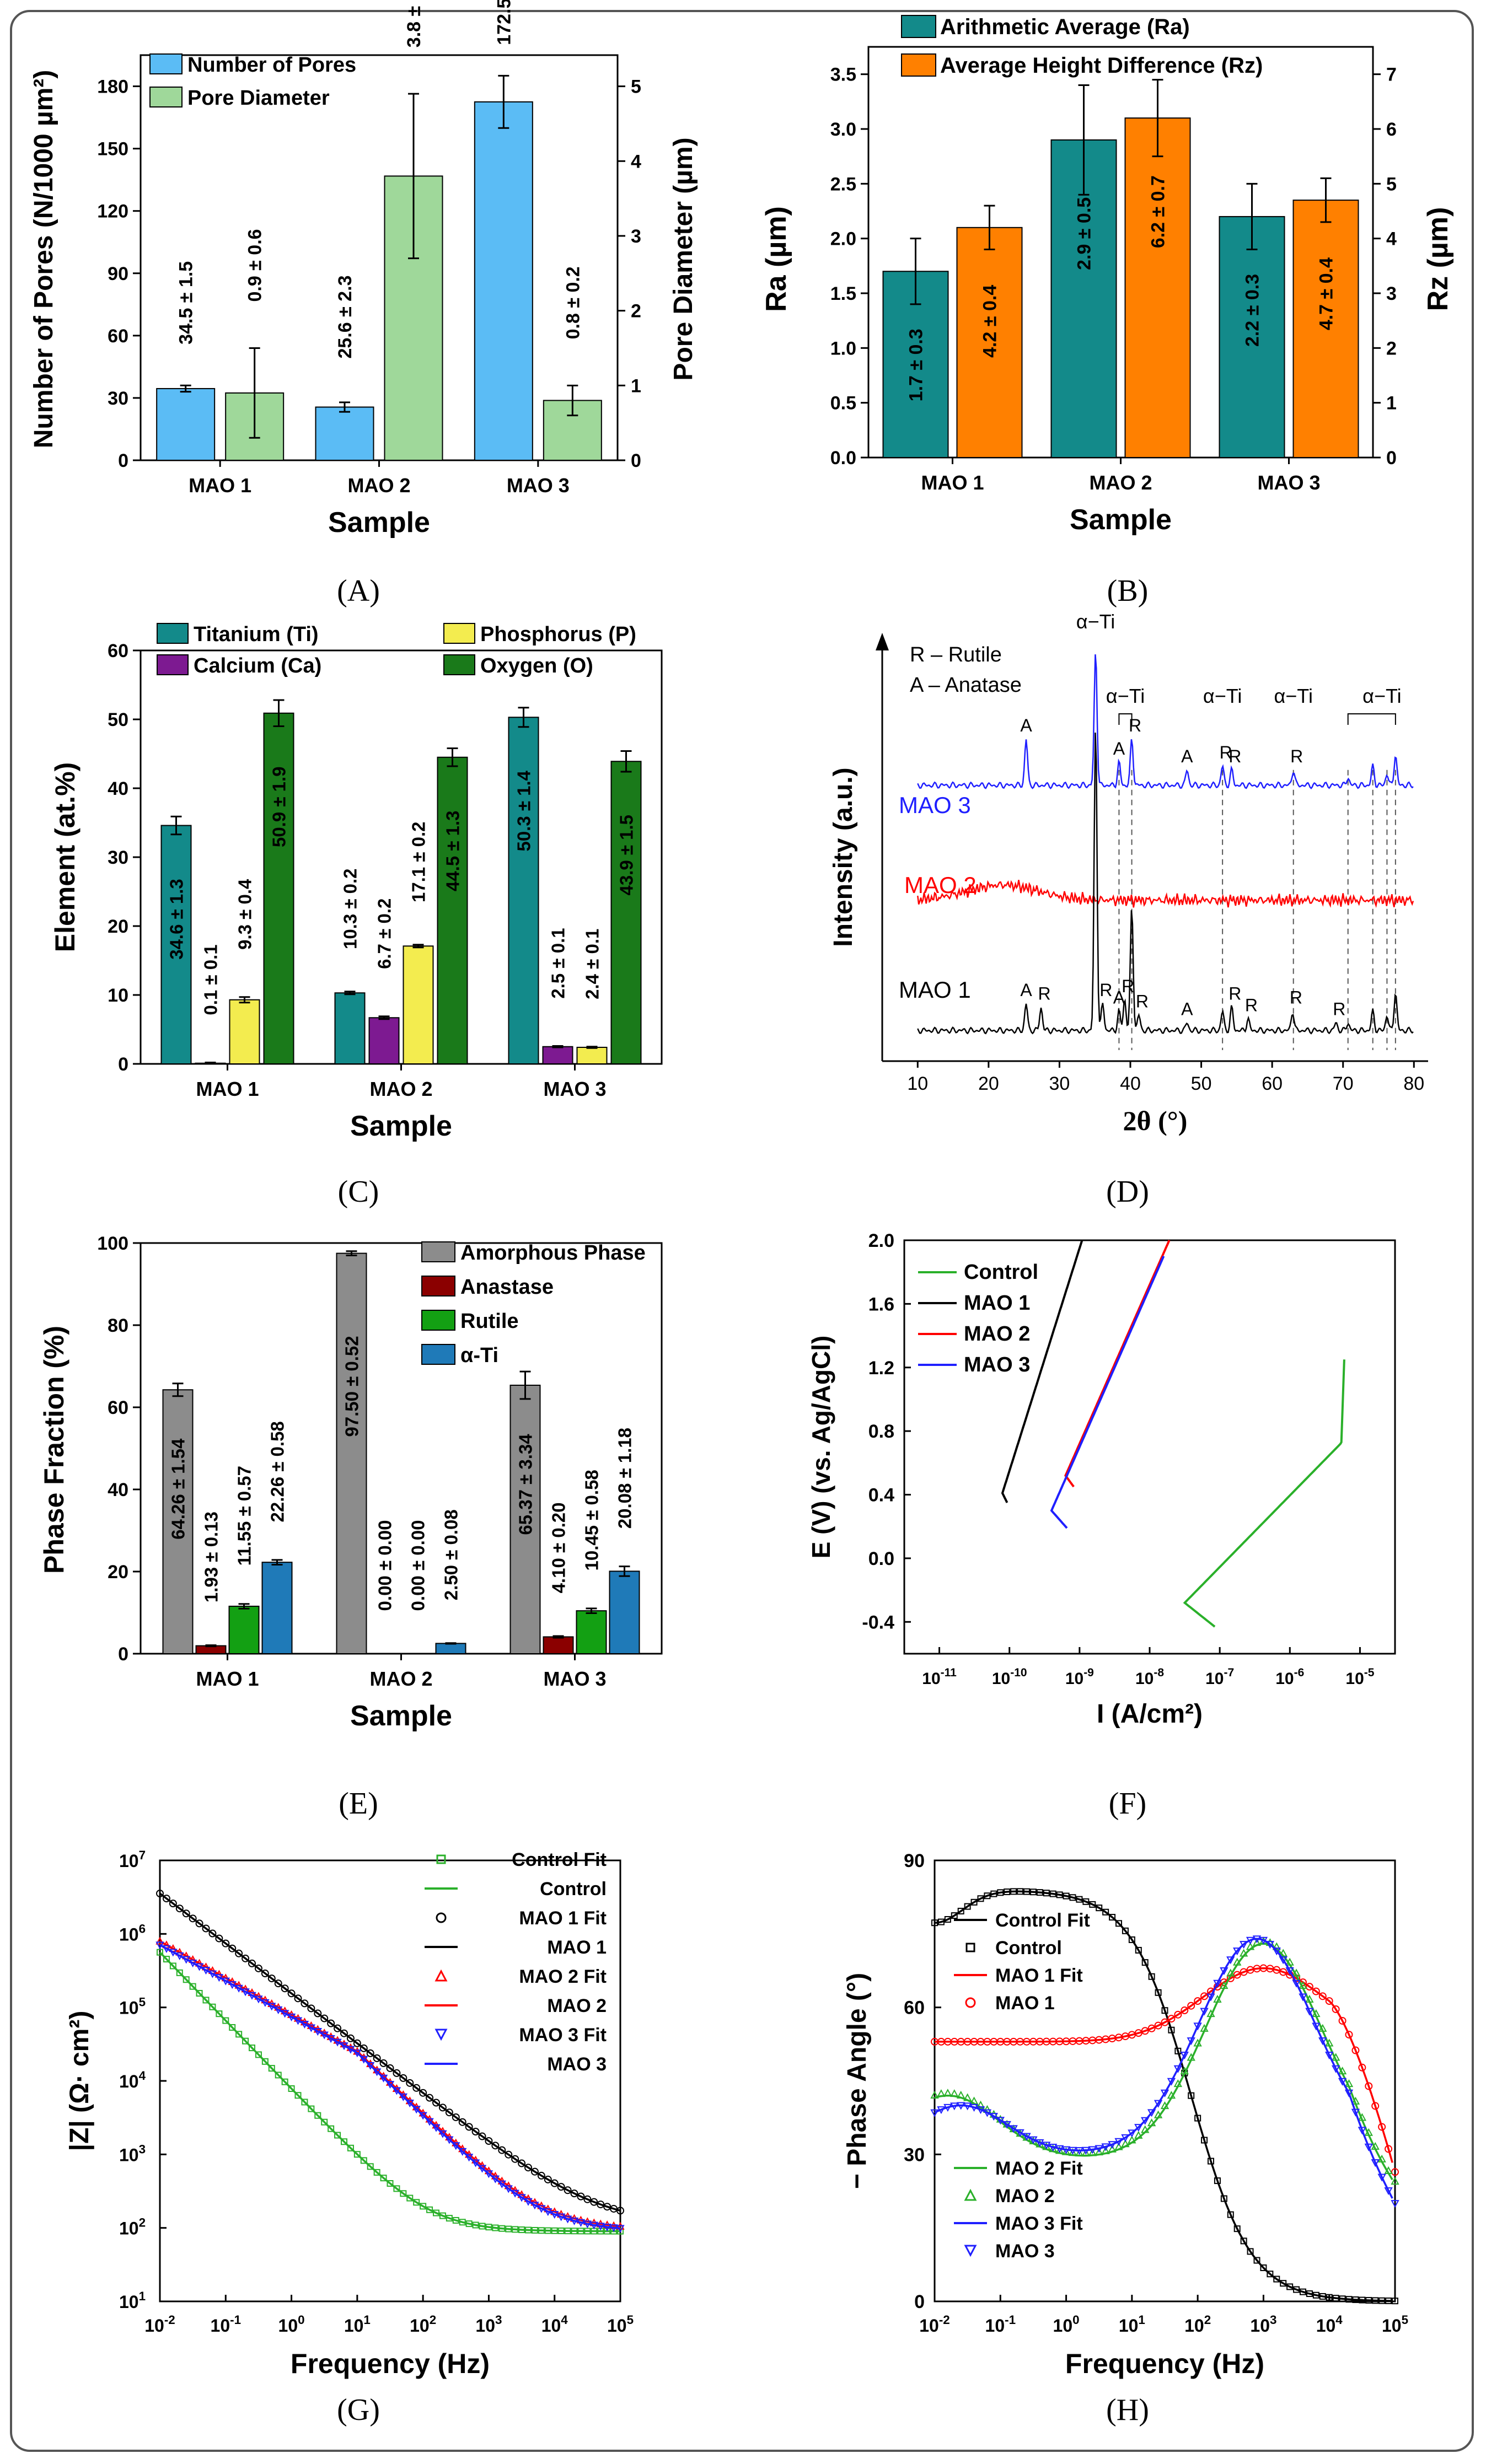  I want to click on y-axis-arrow, so click(883, 642).